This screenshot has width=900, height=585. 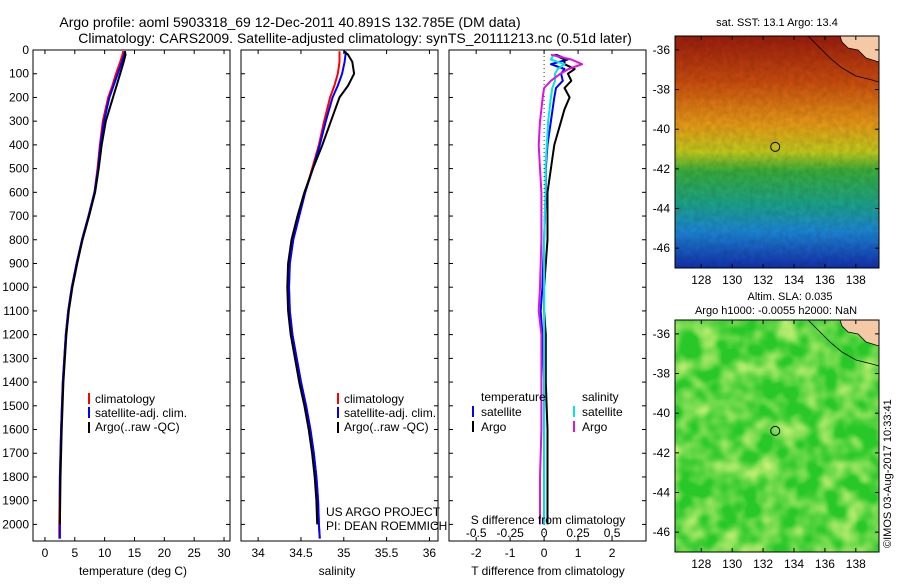 What do you see at coordinates (19, 240) in the screenshot?
I see `depth-tick-label: 800` at bounding box center [19, 240].